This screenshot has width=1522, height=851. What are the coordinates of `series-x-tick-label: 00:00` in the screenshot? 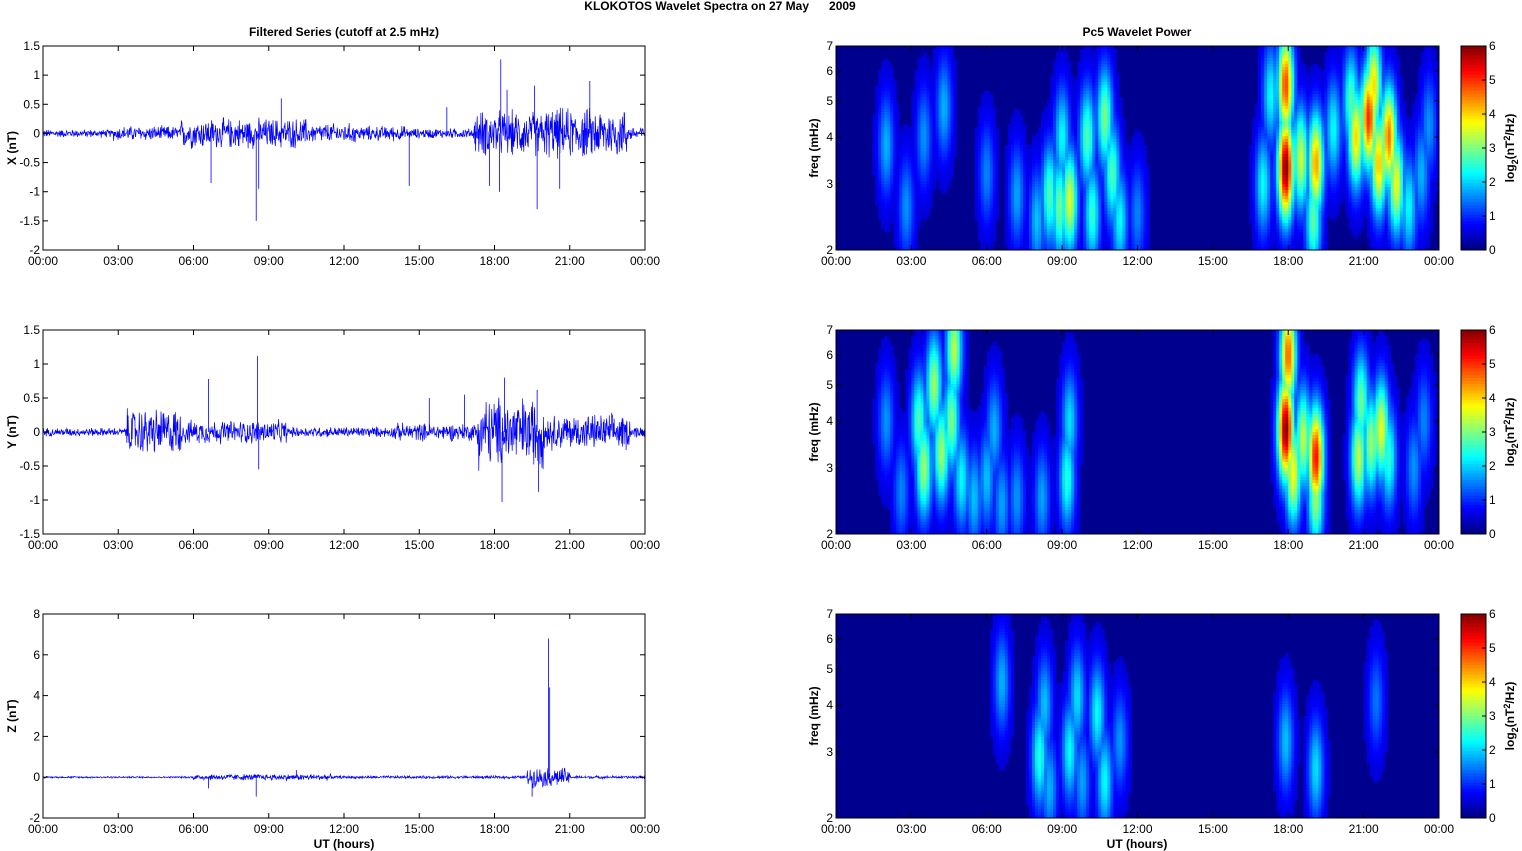 It's located at (645, 261).